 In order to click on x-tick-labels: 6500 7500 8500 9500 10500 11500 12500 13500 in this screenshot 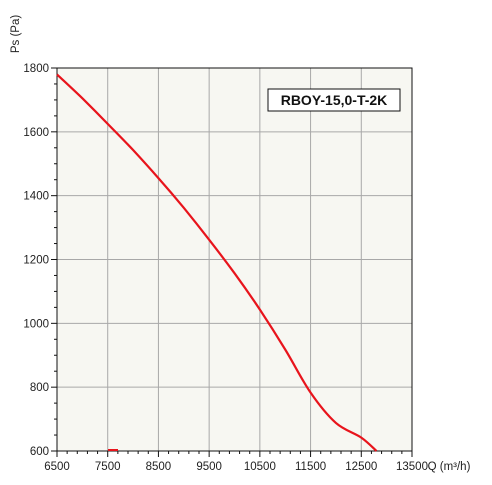, I will do `click(236, 467)`.